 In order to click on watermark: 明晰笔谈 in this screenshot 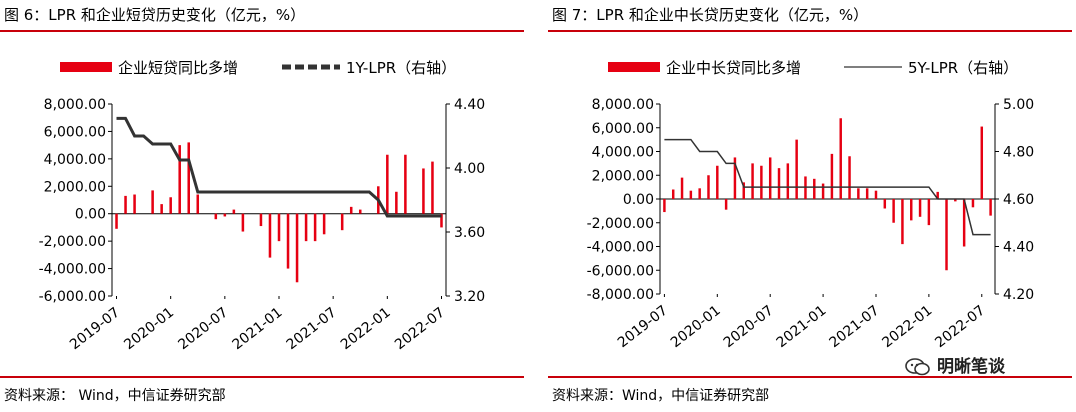, I will do `click(955, 364)`.